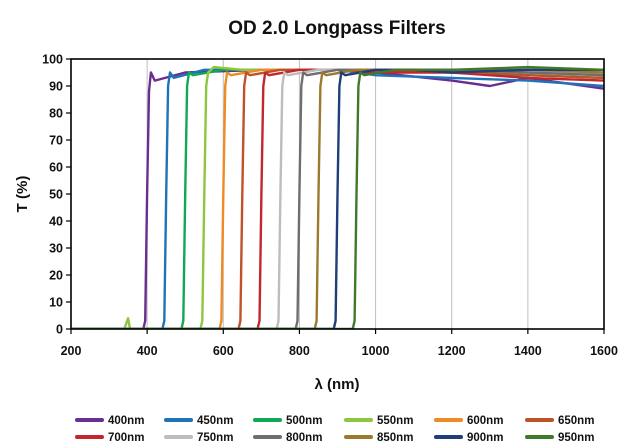 The width and height of the screenshot is (619, 445). What do you see at coordinates (56, 303) in the screenshot?
I see `y-tick-label: 10` at bounding box center [56, 303].